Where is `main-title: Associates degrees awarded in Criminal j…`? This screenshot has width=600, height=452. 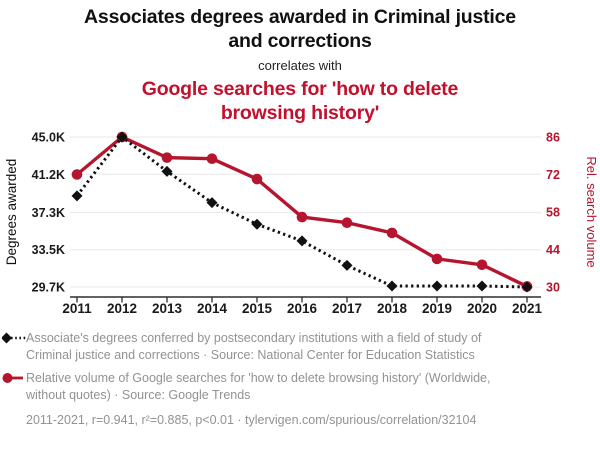 main-title: Associates degrees awarded in Criminal j… is located at coordinates (300, 29).